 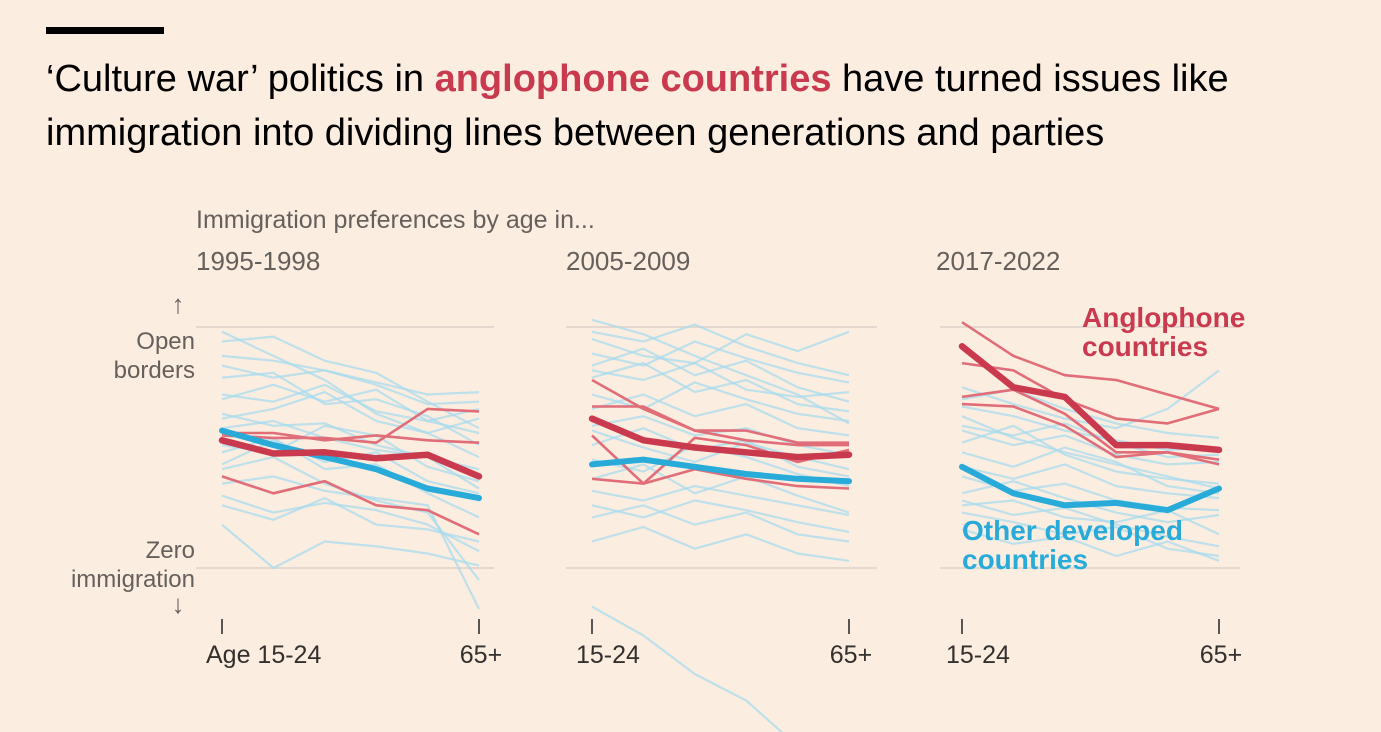 What do you see at coordinates (1145, 346) in the screenshot?
I see `legend-anglophone-line2: countries` at bounding box center [1145, 346].